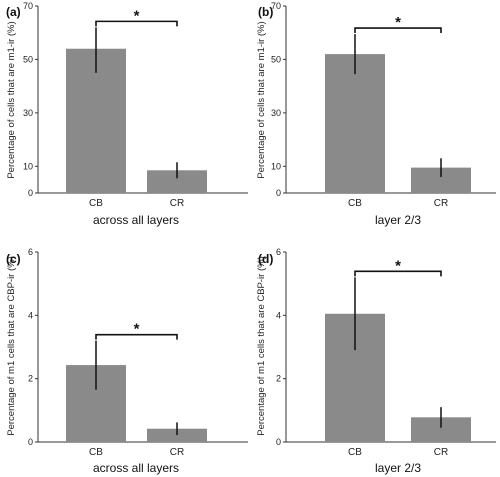 The image size is (500, 477). I want to click on panel-label: (d), so click(265, 259).